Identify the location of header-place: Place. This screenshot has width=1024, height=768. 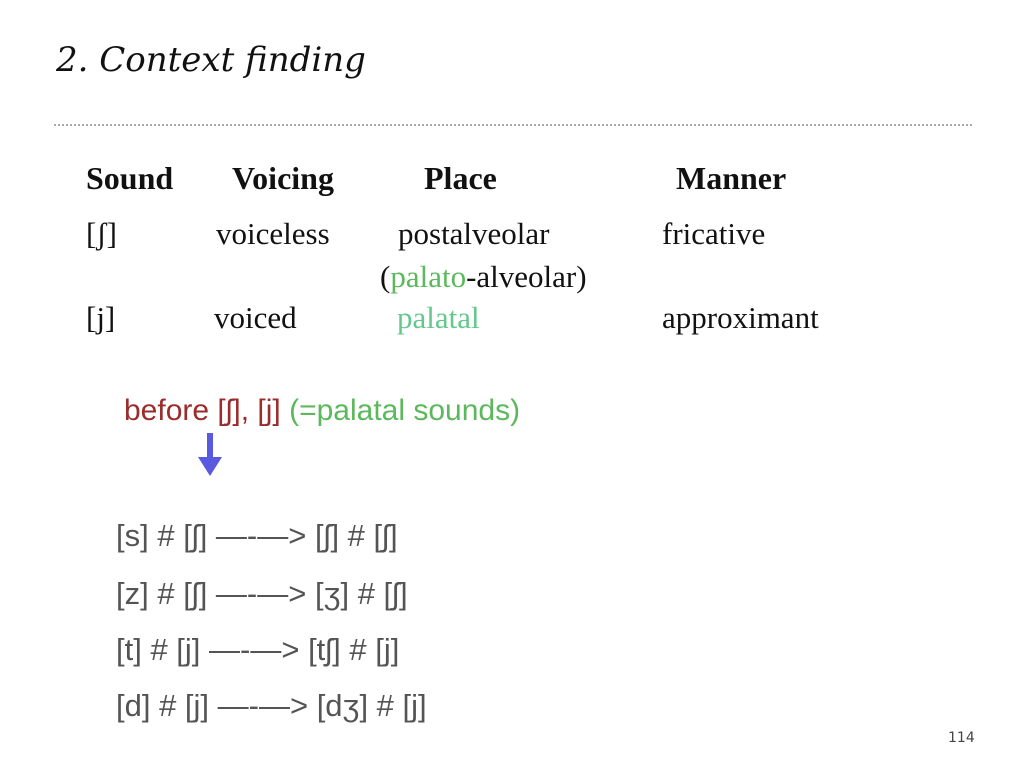
(460, 178).